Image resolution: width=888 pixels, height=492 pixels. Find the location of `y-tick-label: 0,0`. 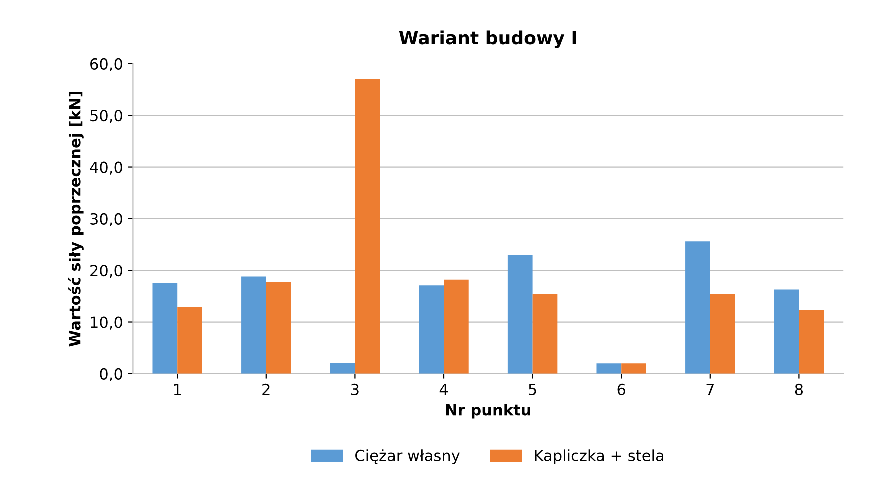

y-tick-label: 0,0 is located at coordinates (111, 375).